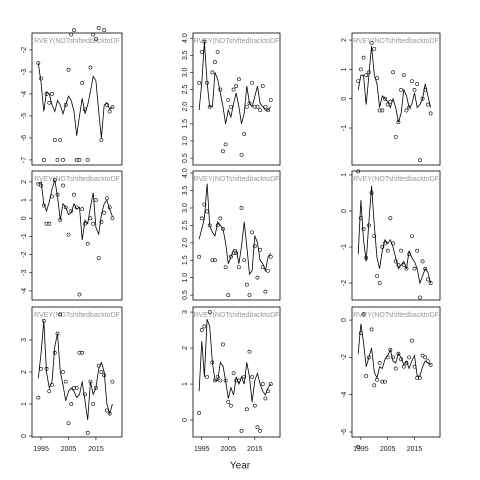 The width and height of the screenshot is (480, 480). I want to click on x-tick-label: 2005, so click(228, 449).